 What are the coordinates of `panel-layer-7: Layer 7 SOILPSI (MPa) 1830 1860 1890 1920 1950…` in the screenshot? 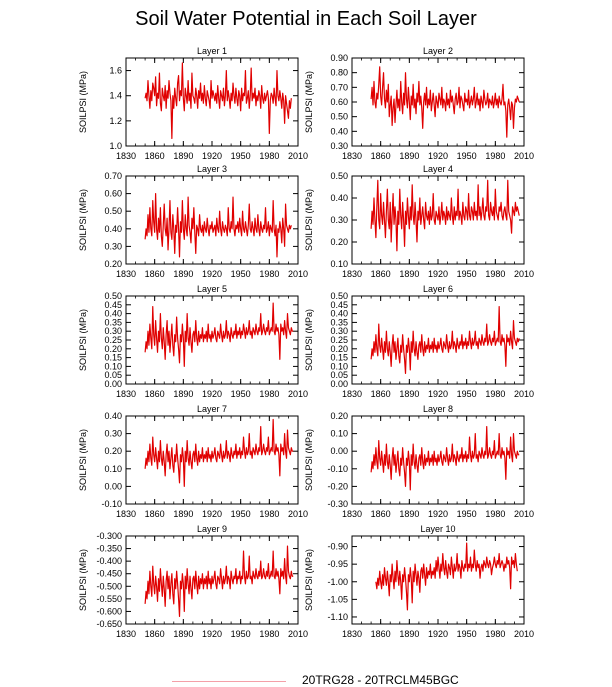 It's located at (193, 461).